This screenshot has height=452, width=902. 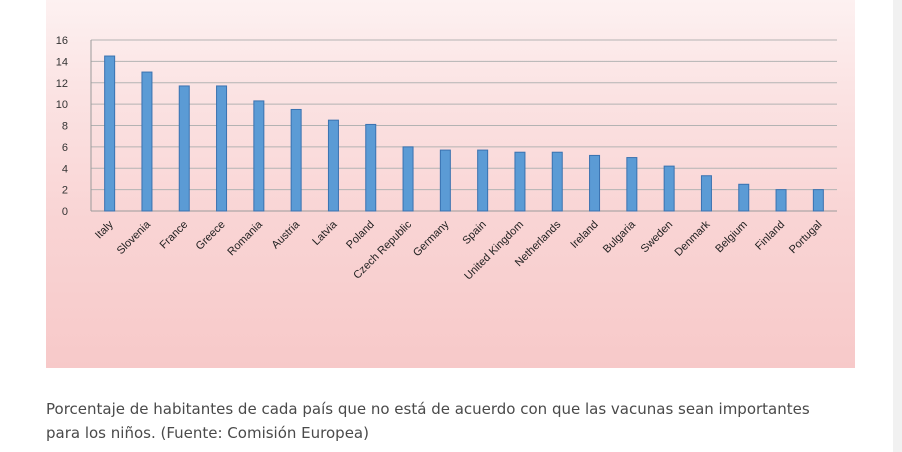 I want to click on x-tick-label: Belgium, so click(x=731, y=237).